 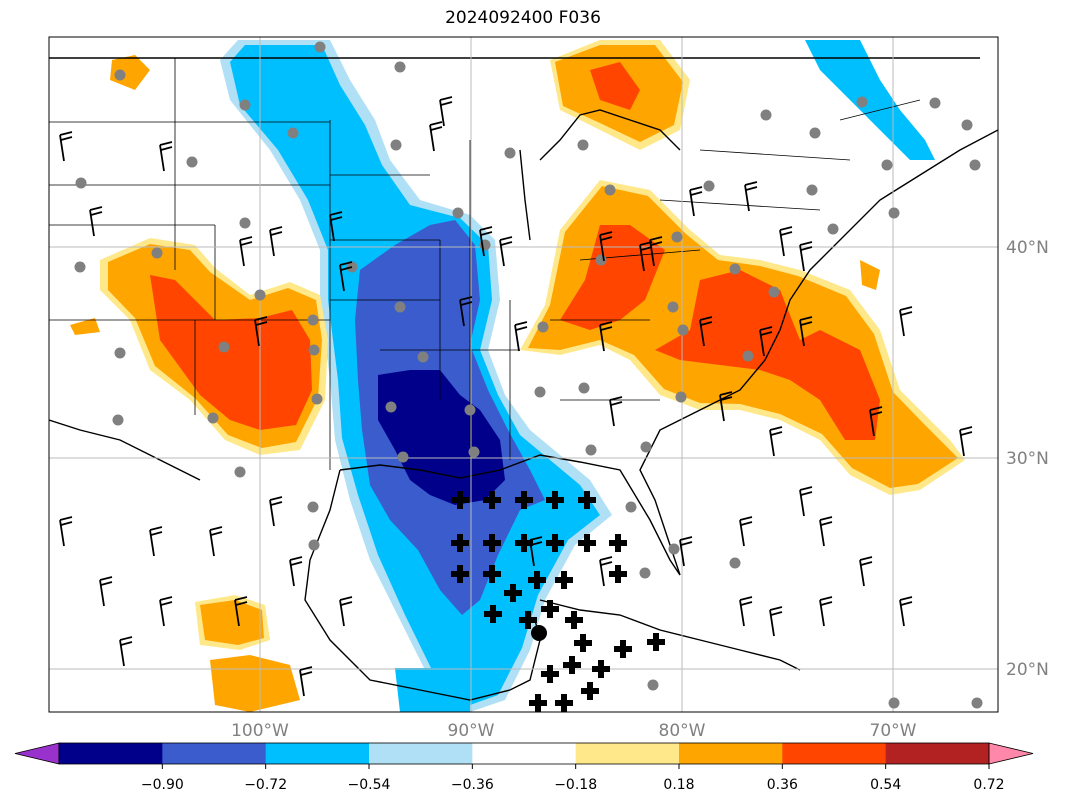 I want to click on map-title: 2024092400 F036, so click(x=523, y=18).